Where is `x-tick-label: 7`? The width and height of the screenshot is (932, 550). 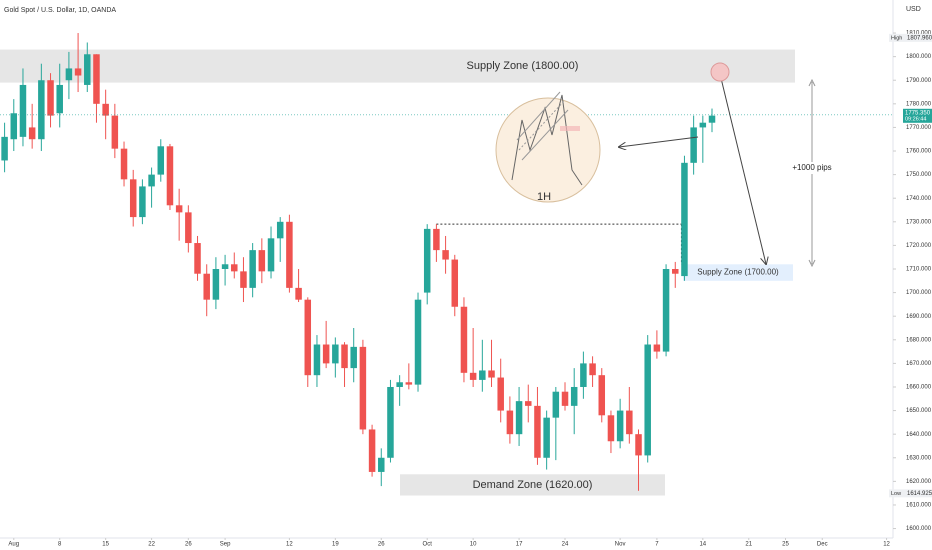
x-tick-label: 7 is located at coordinates (657, 545).